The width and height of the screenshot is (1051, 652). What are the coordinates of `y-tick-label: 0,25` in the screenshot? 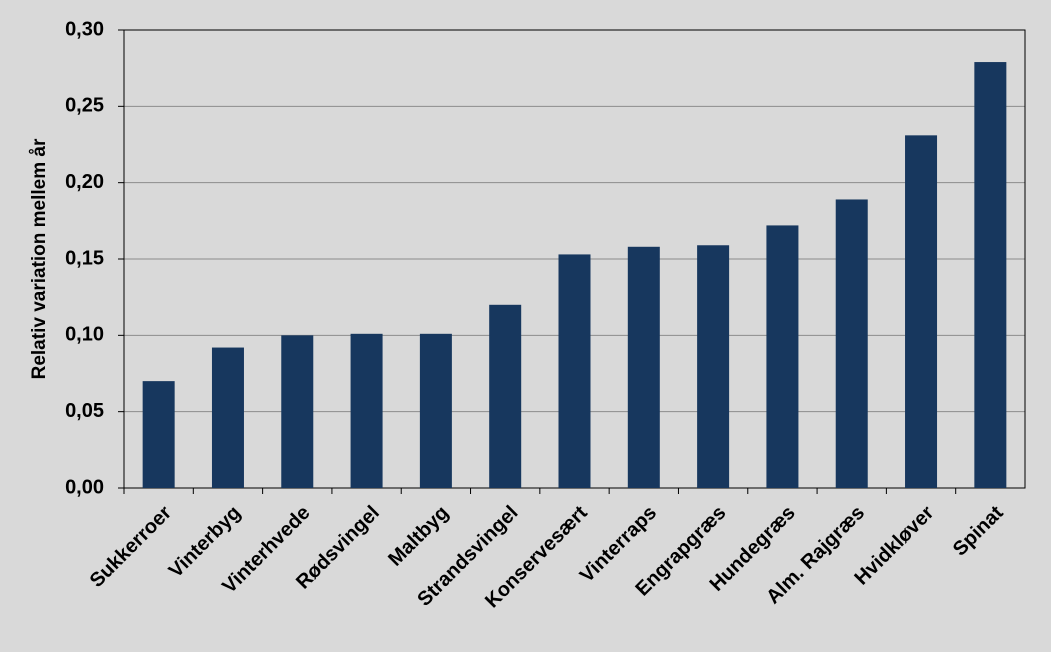 It's located at (84, 106).